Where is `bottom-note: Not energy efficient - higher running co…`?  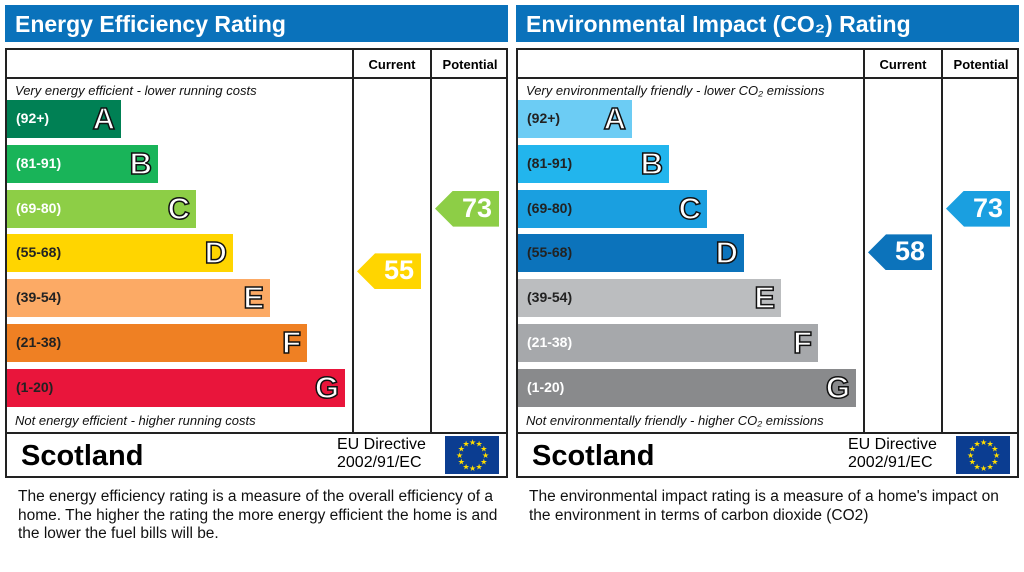
bottom-note: Not energy efficient - higher running co… is located at coordinates (135, 420).